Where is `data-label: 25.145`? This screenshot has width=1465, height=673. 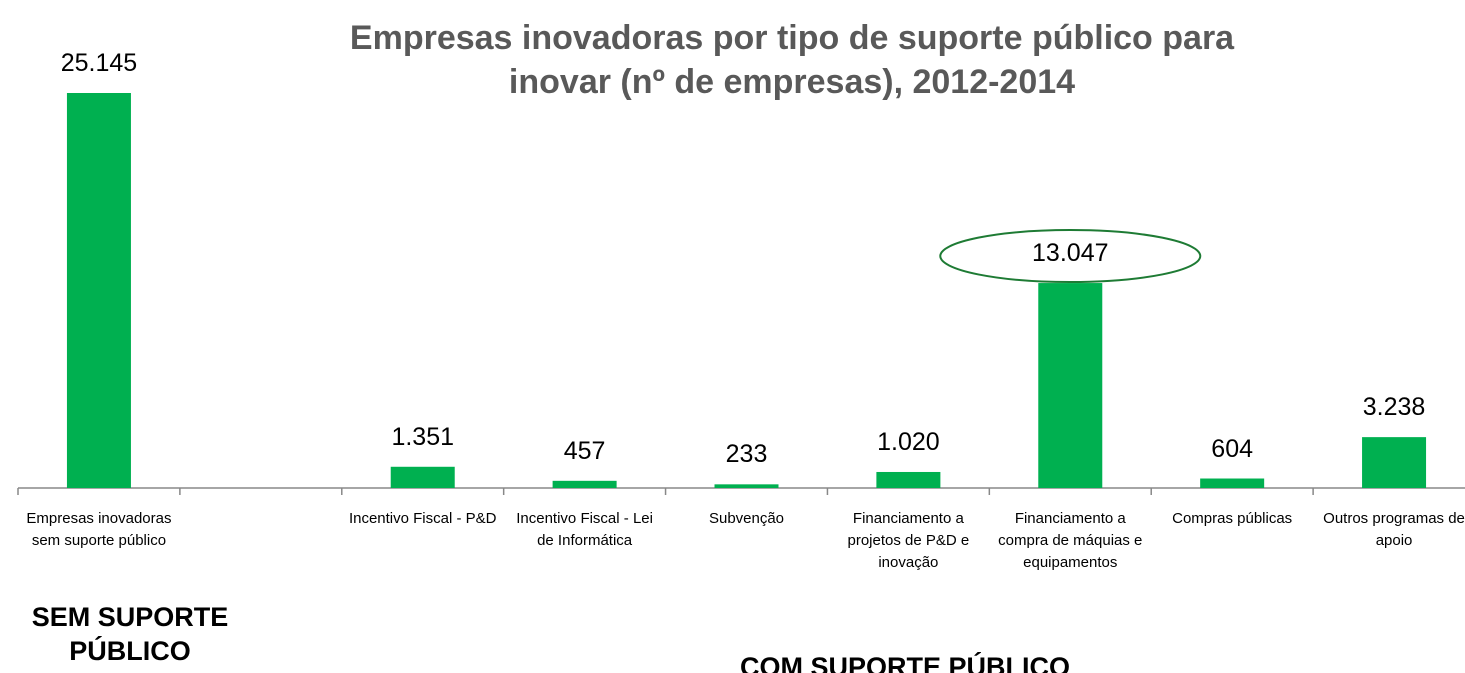 data-label: 25.145 is located at coordinates (99, 63).